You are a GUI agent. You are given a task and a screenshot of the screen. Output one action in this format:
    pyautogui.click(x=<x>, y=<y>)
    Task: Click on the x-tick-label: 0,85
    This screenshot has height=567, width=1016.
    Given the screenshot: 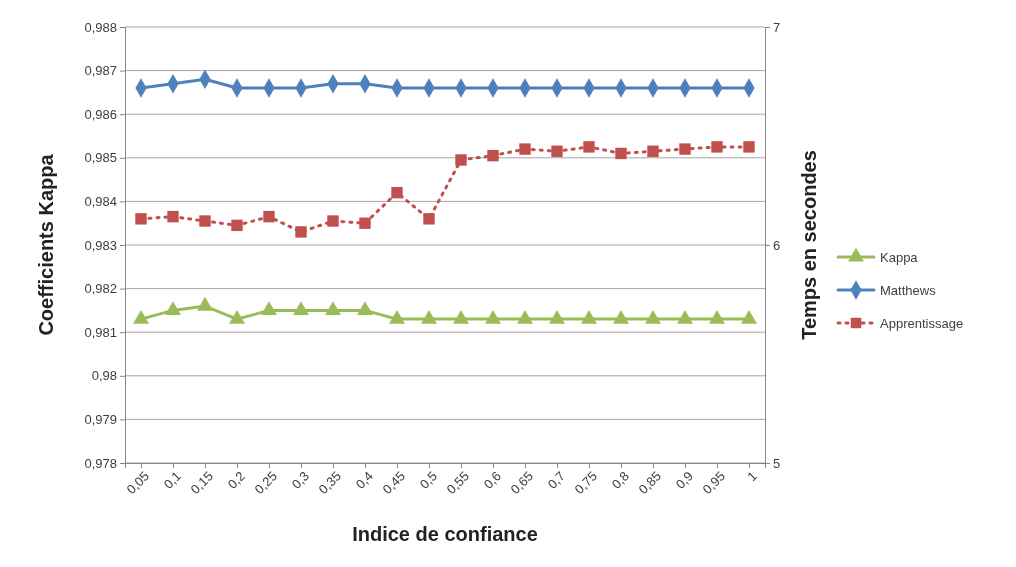 What is the action you would take?
    pyautogui.click(x=650, y=482)
    